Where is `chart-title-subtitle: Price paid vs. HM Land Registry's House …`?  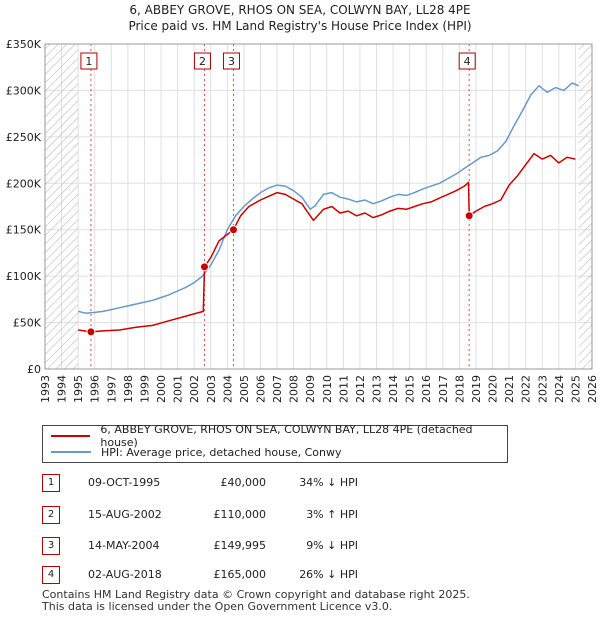
chart-title-subtitle: Price paid vs. HM Land Registry's House … is located at coordinates (300, 26).